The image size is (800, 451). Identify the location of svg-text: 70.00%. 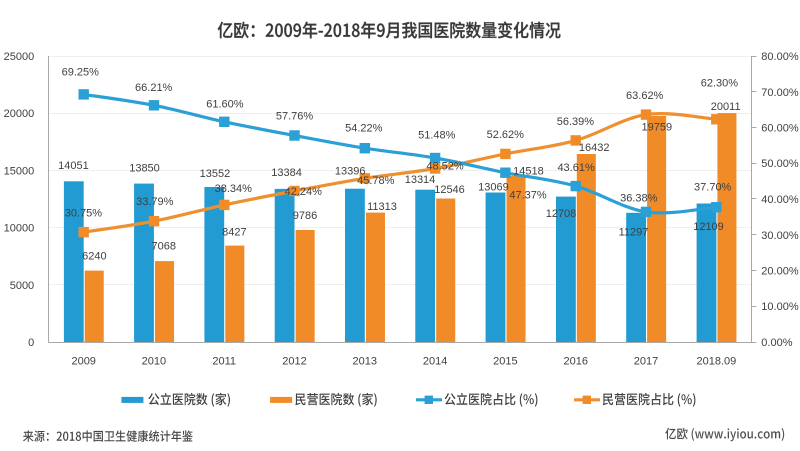
(780, 93).